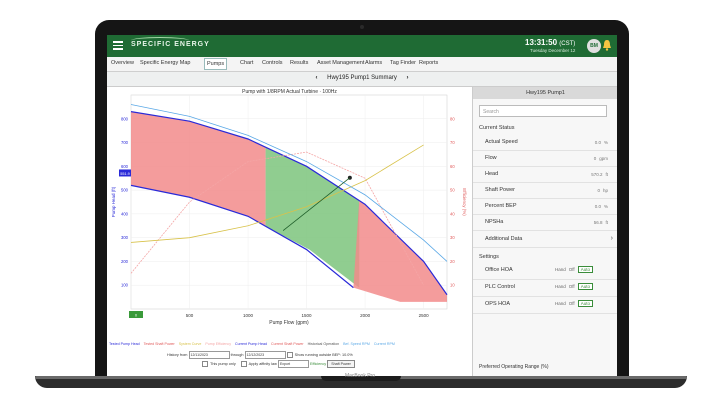 The height and width of the screenshot is (400, 720). I want to click on additional-data-row: Additional Data ›, so click(545, 240).